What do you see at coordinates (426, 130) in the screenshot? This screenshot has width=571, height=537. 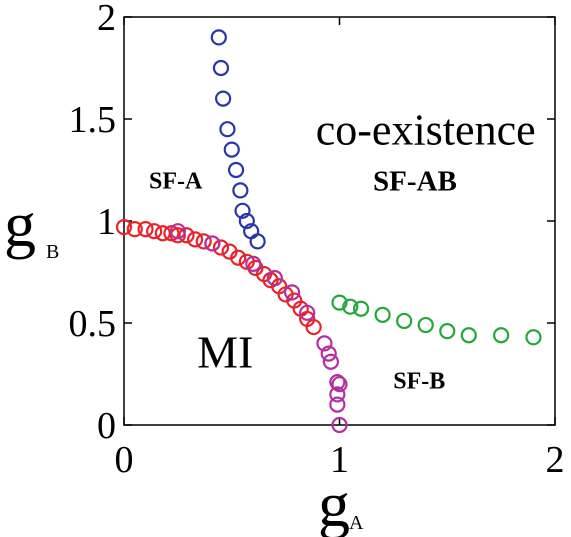 I see `region-label: co-existence` at bounding box center [426, 130].